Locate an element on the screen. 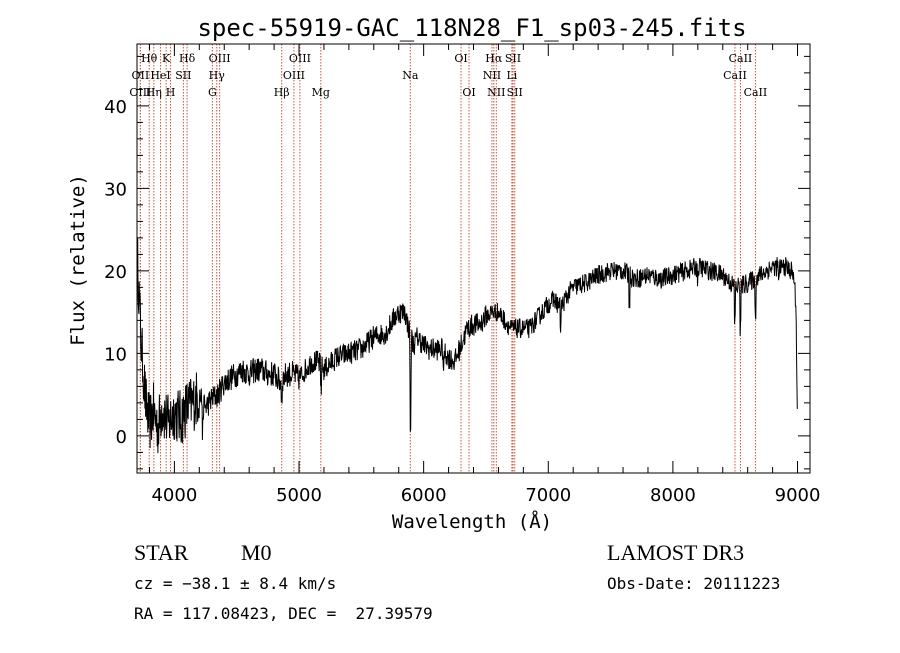 This screenshot has width=900, height=653. spectral-line-label: H is located at coordinates (171, 92).